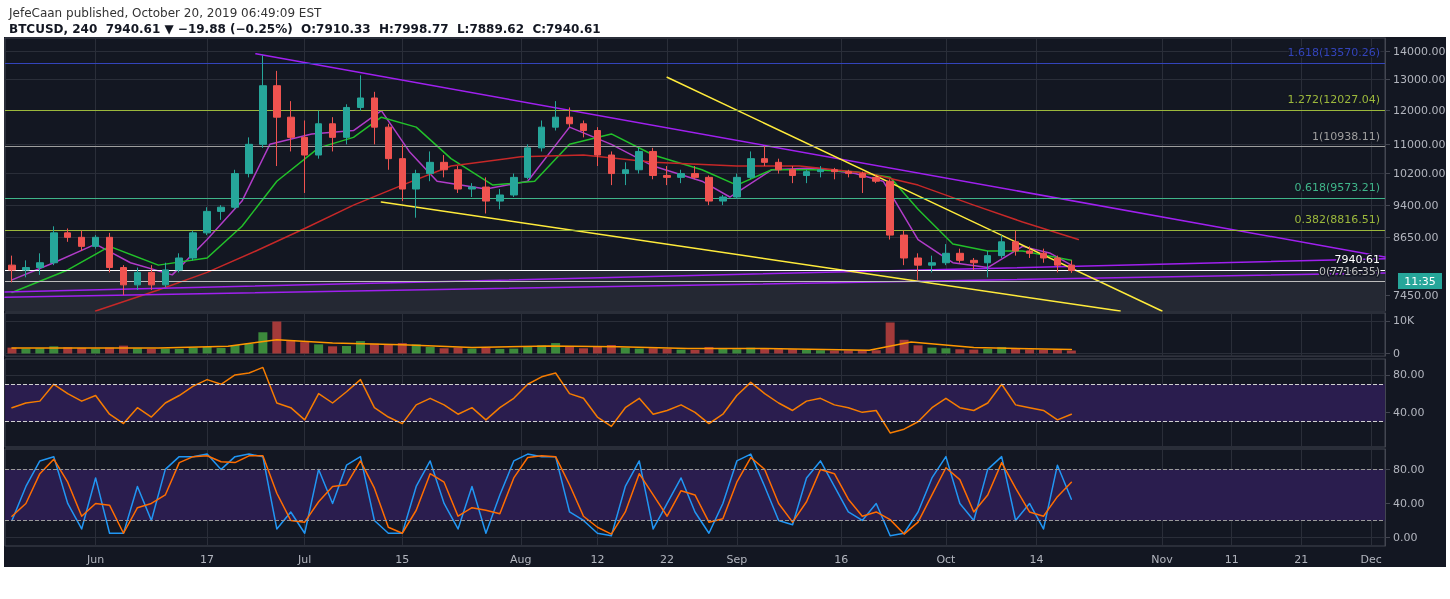 The width and height of the screenshot is (1450, 599). Describe the element at coordinates (1333, 53) in the screenshot. I see `ref-line-label: 1.618(13570.26)` at that location.